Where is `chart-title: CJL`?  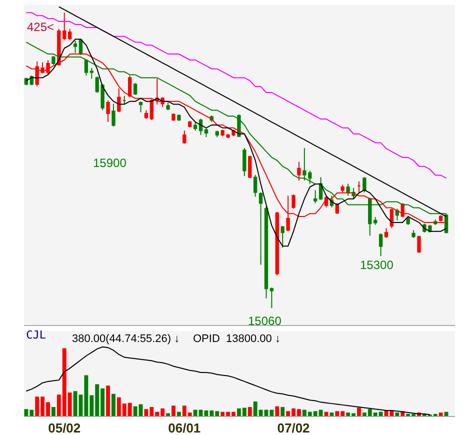
chart-title: CJL is located at coordinates (36, 335).